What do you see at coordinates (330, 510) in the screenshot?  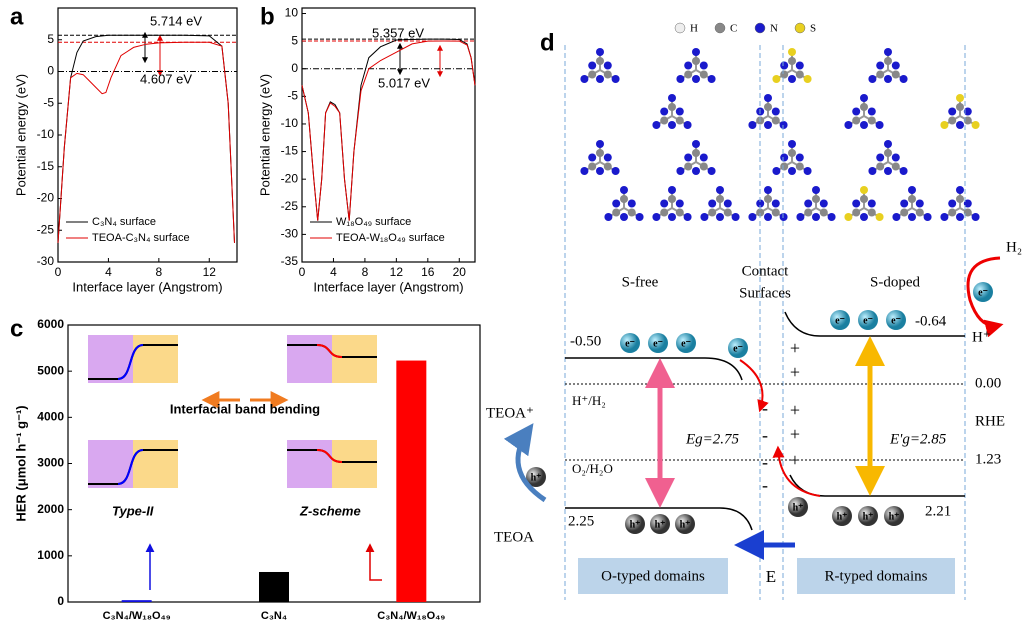 I see `annotation: Z-scheme` at bounding box center [330, 510].